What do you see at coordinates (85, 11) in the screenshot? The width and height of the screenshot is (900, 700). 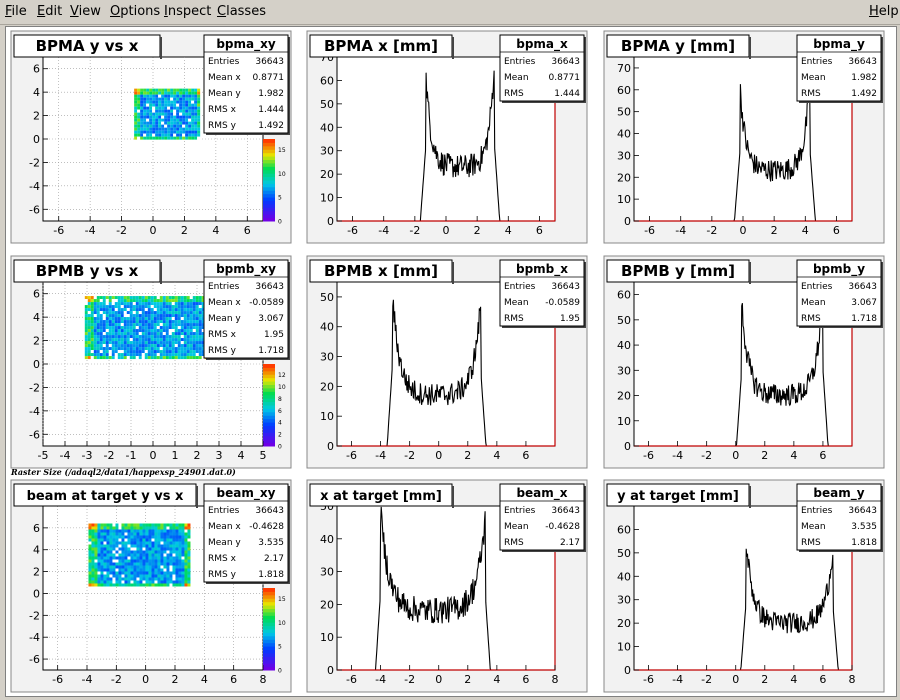 I see `menu-view: View` at bounding box center [85, 11].